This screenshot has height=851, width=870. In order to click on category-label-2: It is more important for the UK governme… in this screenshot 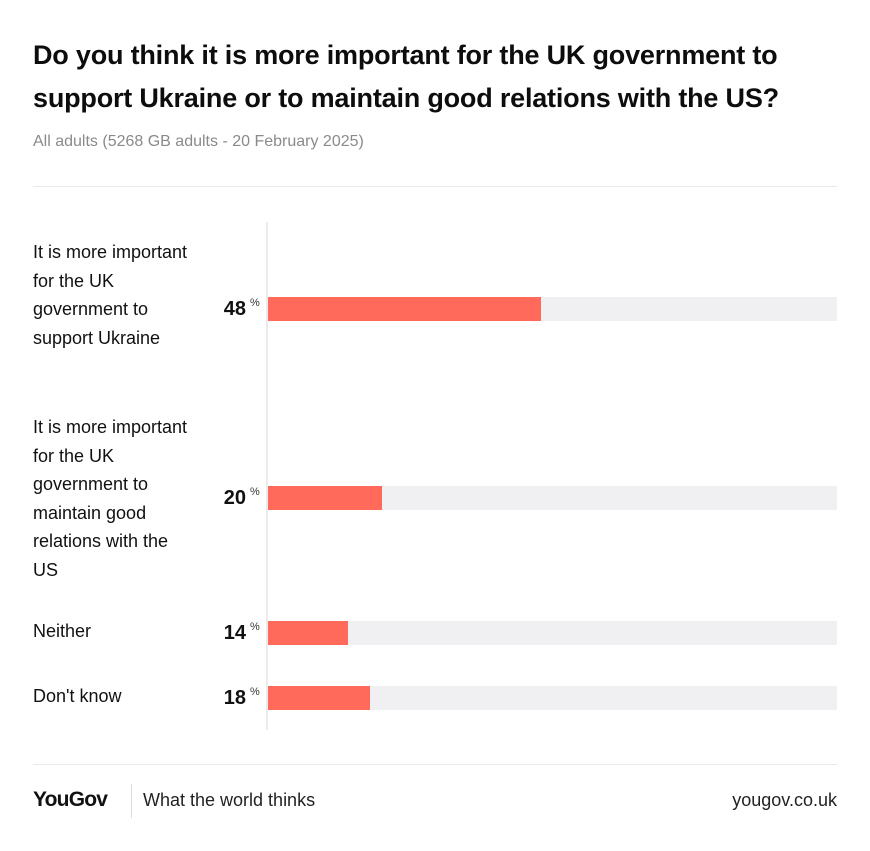, I will do `click(110, 498)`.